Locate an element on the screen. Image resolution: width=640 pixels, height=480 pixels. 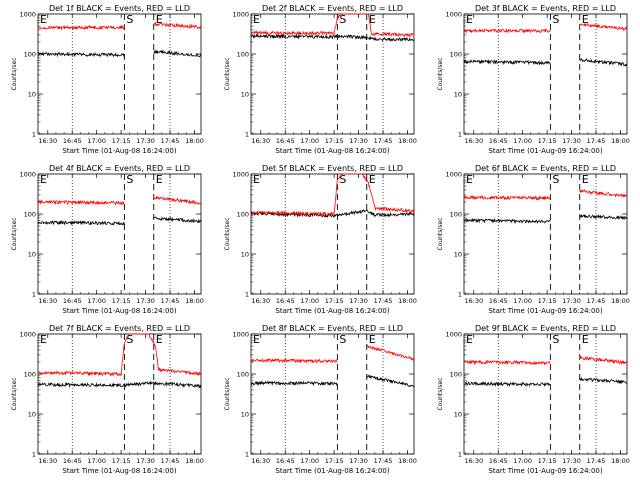
panel-title: Det 1f BLACK = Events, RED = LLD is located at coordinates (119, 8).